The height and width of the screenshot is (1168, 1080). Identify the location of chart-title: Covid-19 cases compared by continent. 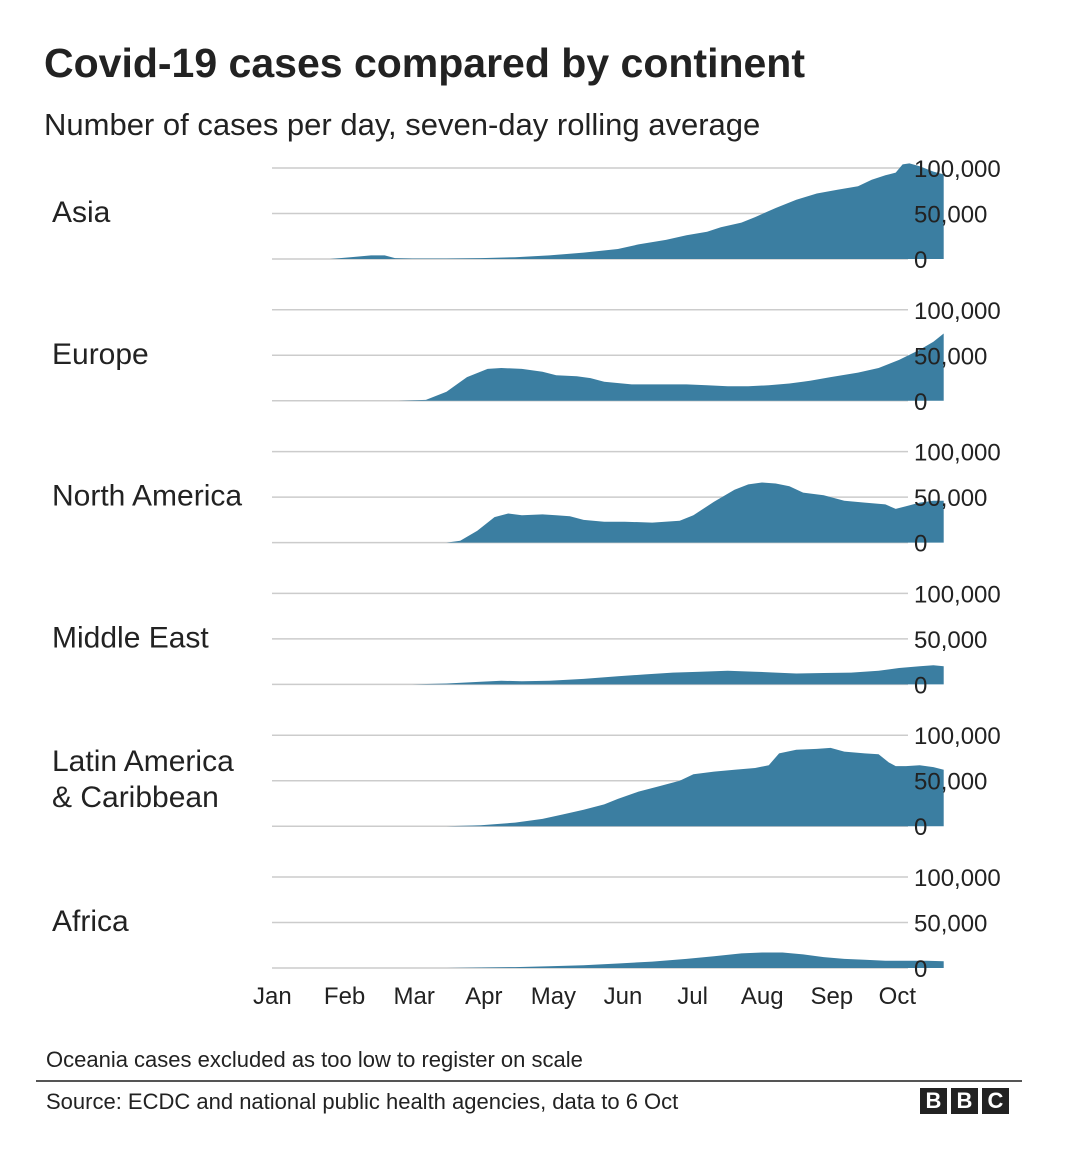
(425, 63).